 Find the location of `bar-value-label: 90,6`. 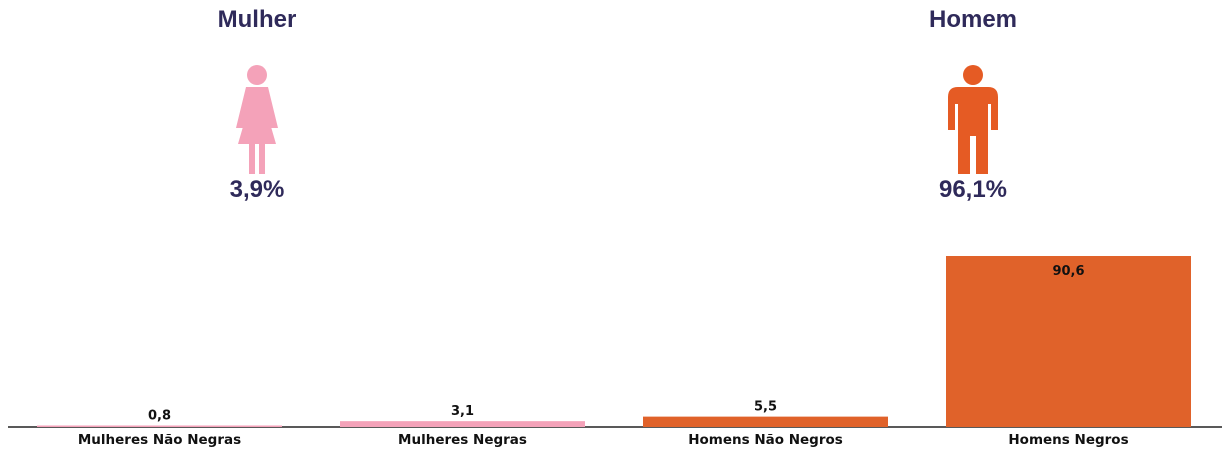

bar-value-label: 90,6 is located at coordinates (1068, 271).